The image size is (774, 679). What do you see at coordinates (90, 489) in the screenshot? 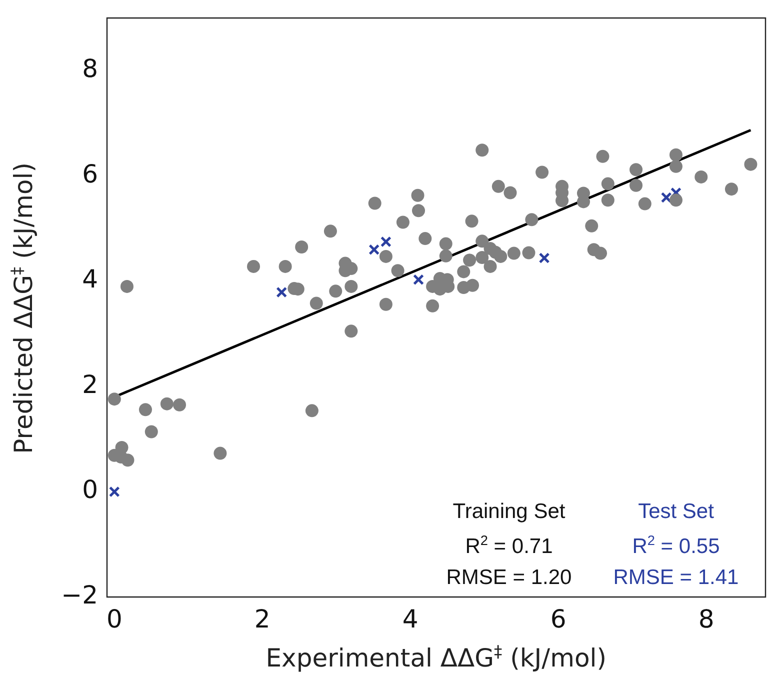
I see `y-tick-label: 0` at bounding box center [90, 489].